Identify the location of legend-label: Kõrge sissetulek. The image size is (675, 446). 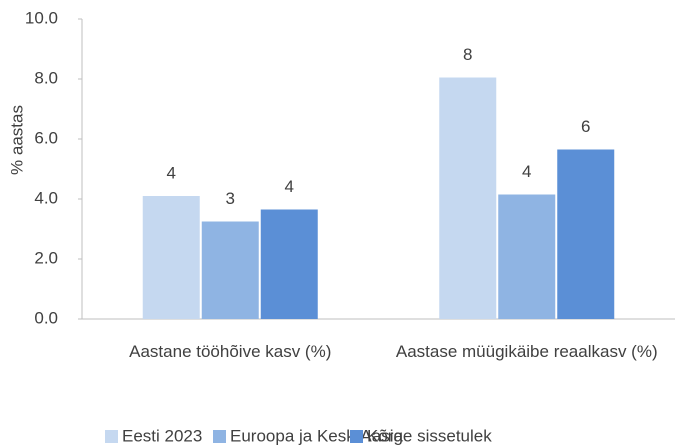
(429, 435).